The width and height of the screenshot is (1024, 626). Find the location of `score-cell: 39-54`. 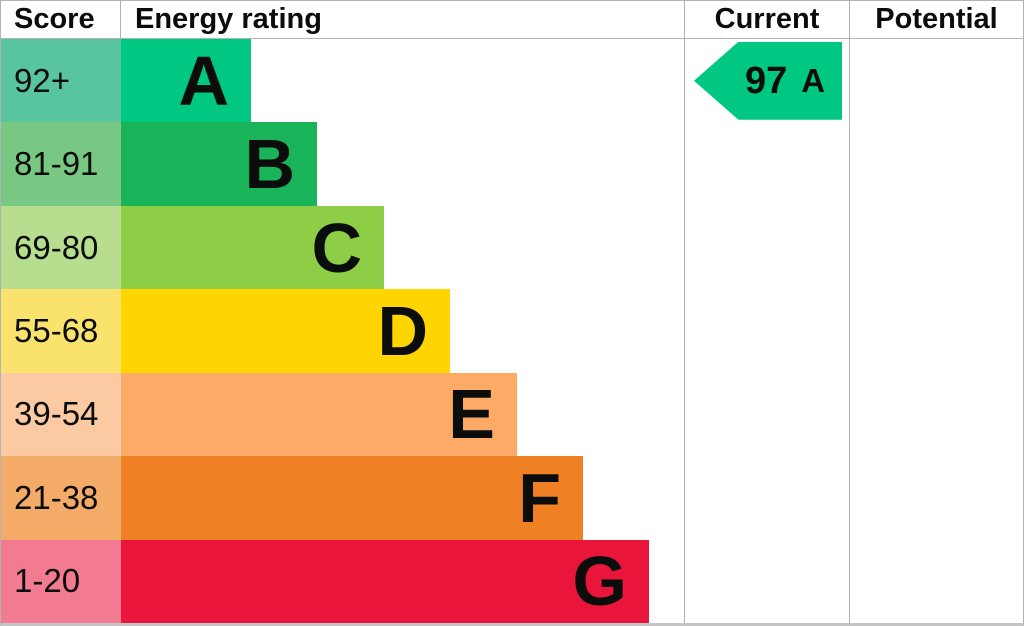

score-cell: 39-54 is located at coordinates (61, 414).